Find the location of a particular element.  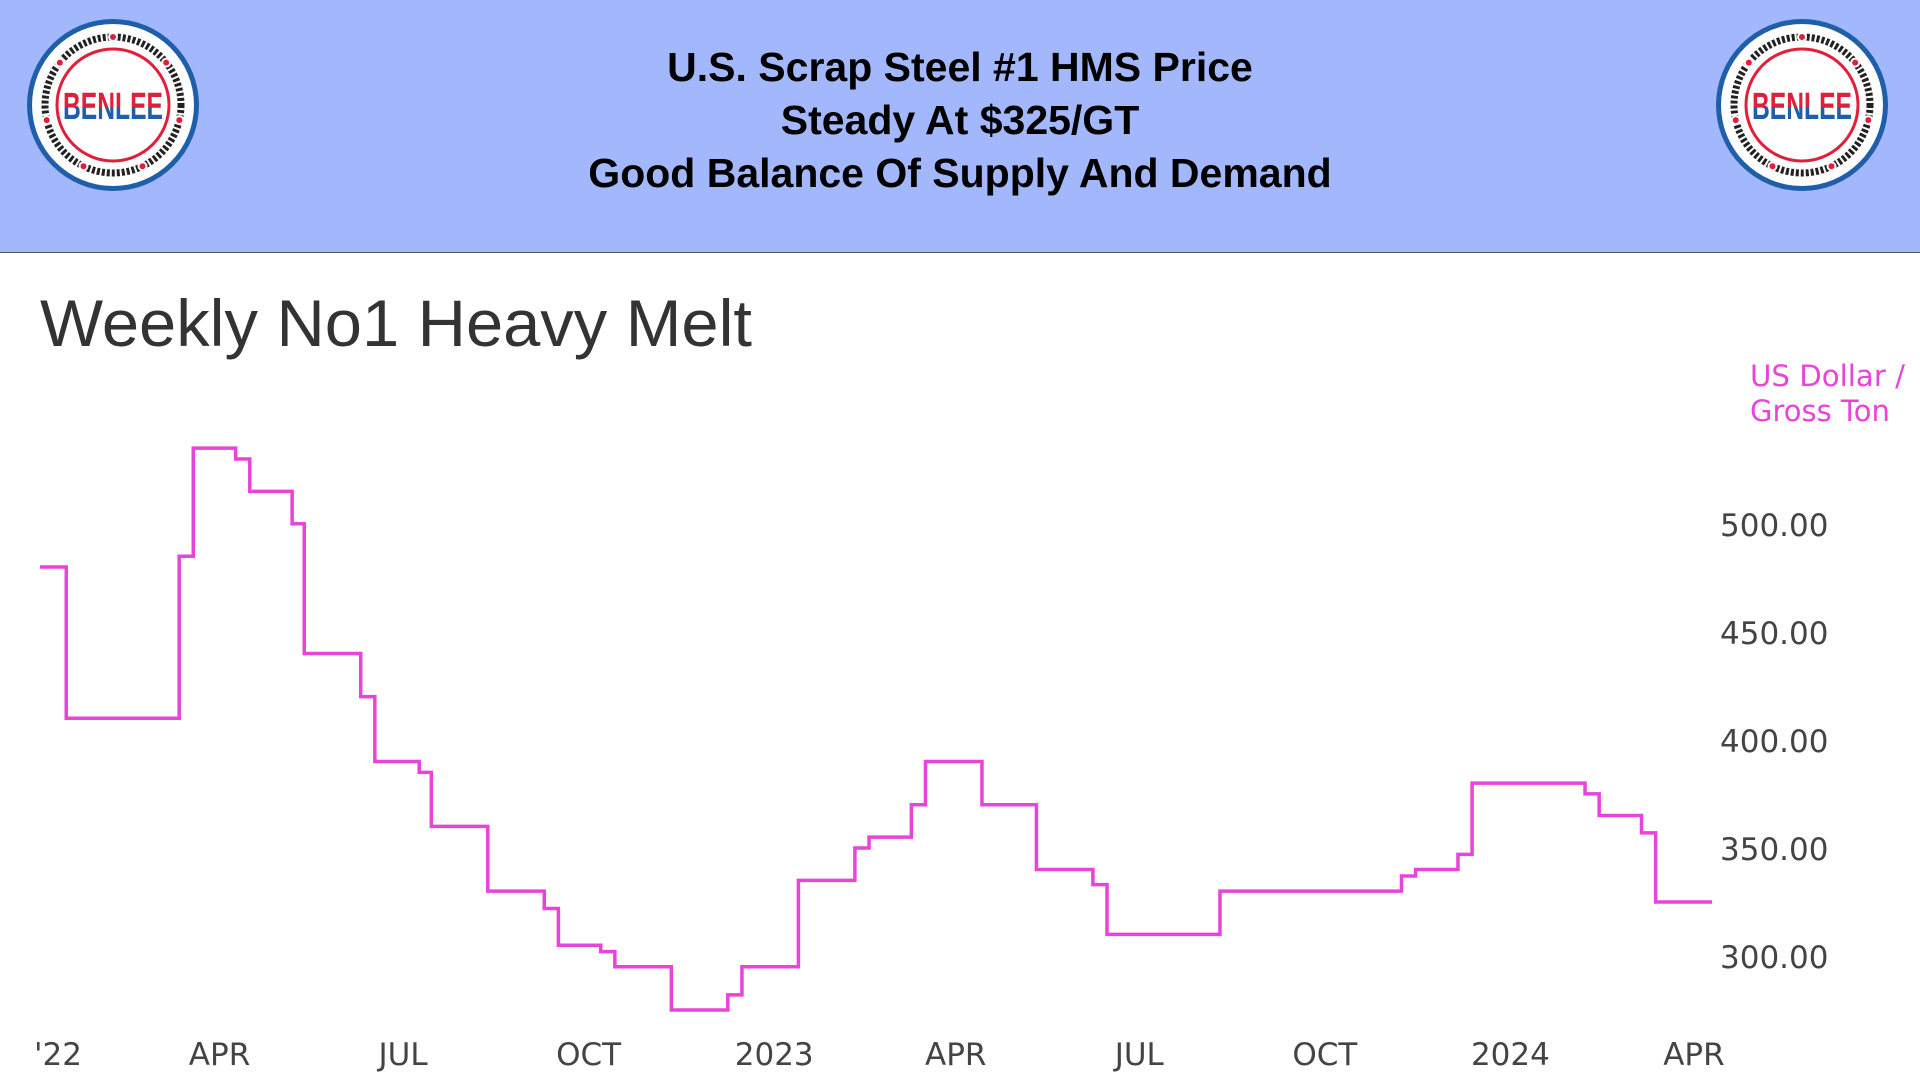

y-axis-ticks: 500.00 450.00 400.00 350.00 300.00 is located at coordinates (1774, 742).